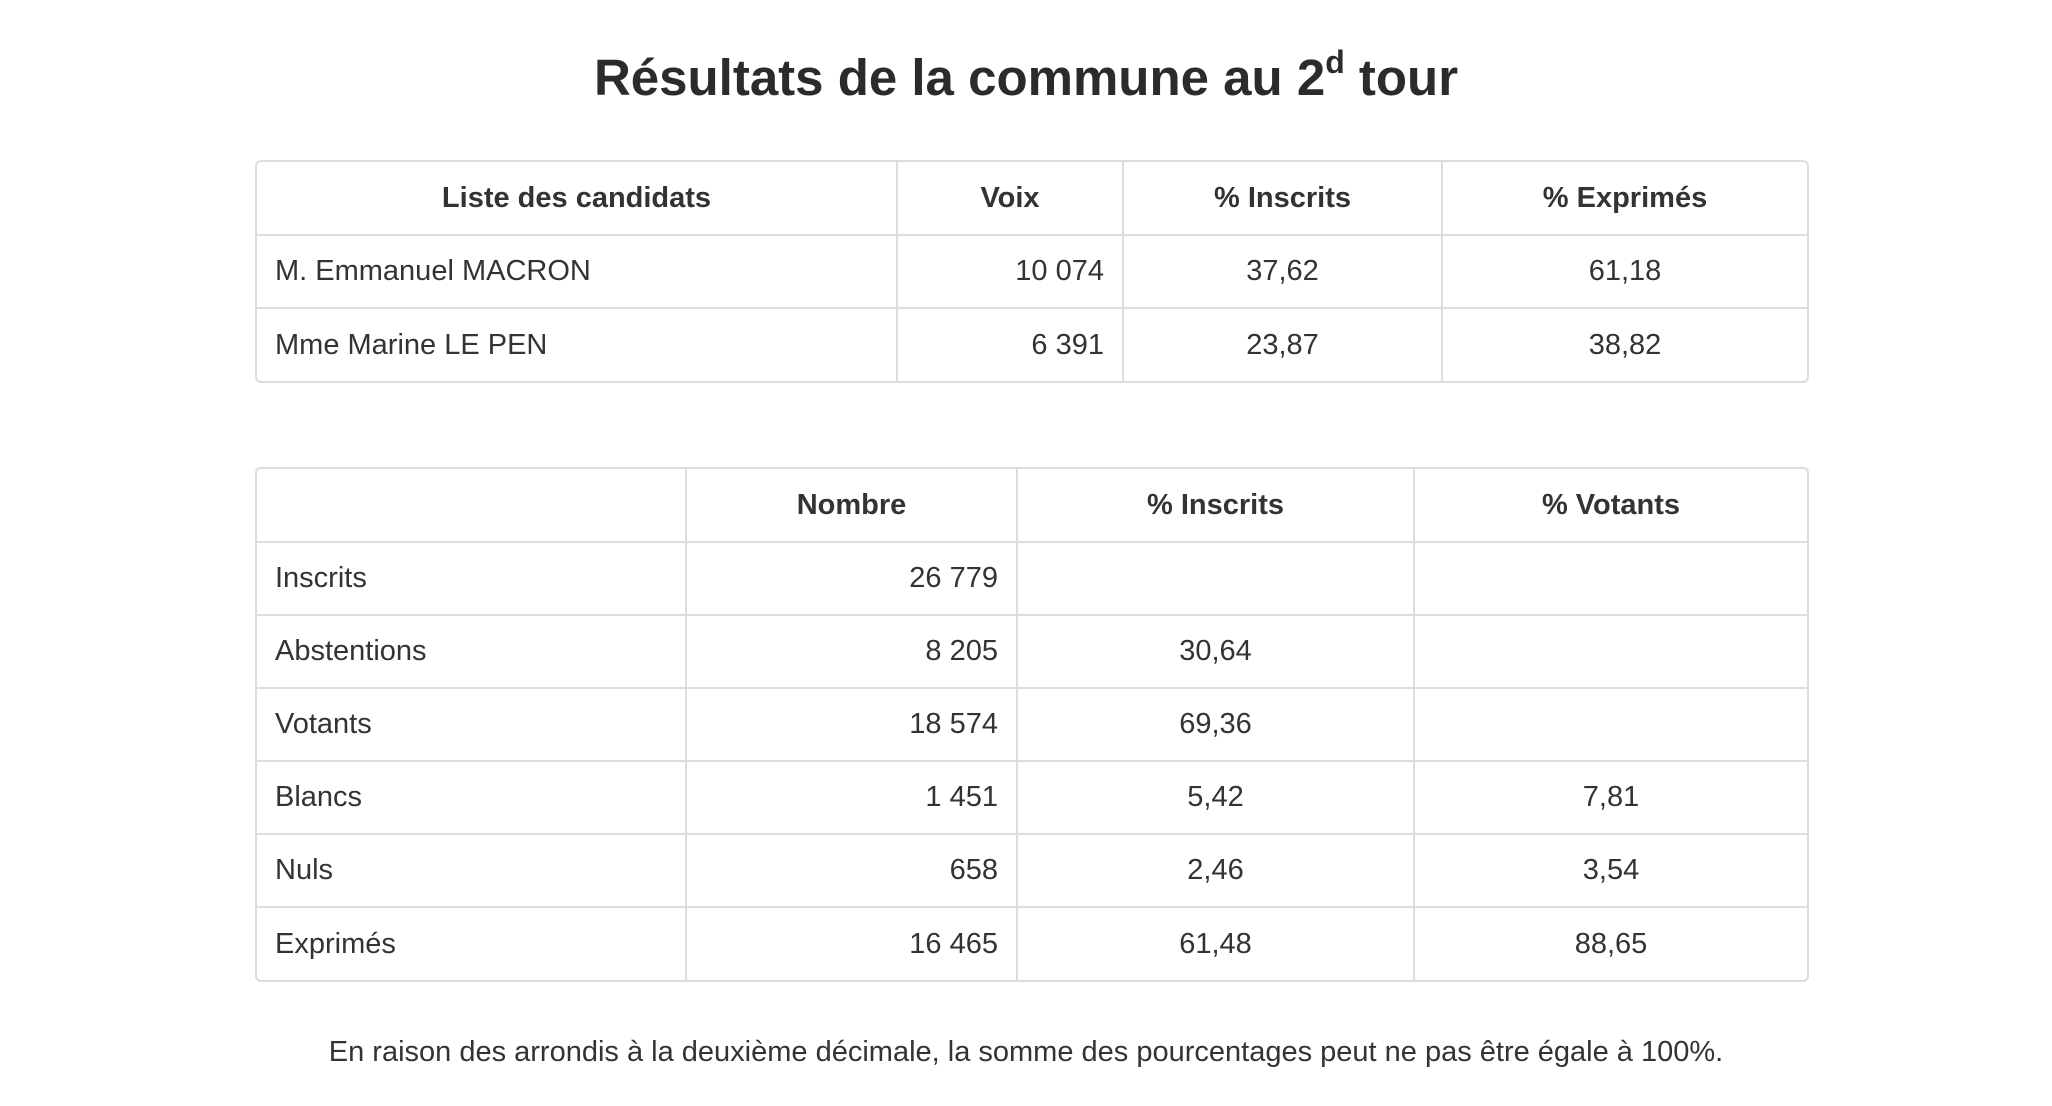 The width and height of the screenshot is (2052, 1106). What do you see at coordinates (577, 344) in the screenshot?
I see `candidate-name: Mme Marine LE PEN` at bounding box center [577, 344].